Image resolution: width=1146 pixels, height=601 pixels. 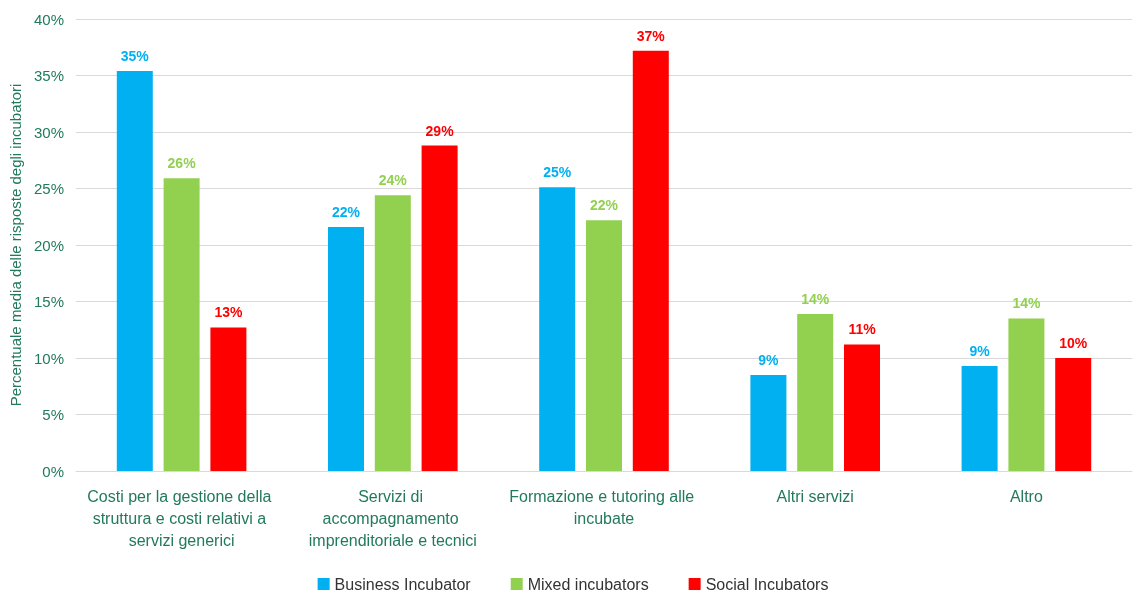 I want to click on legend-label: Business Incubator, so click(x=403, y=584).